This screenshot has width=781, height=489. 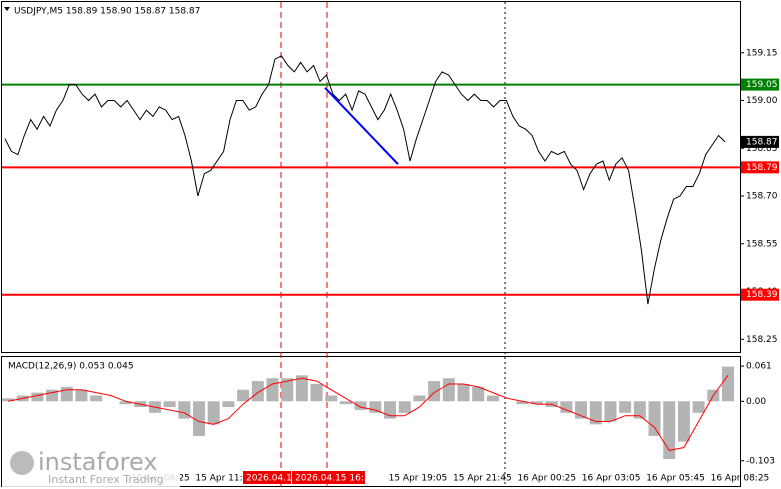 What do you see at coordinates (759, 367) in the screenshot?
I see `y-tick-label: 0.061` at bounding box center [759, 367].